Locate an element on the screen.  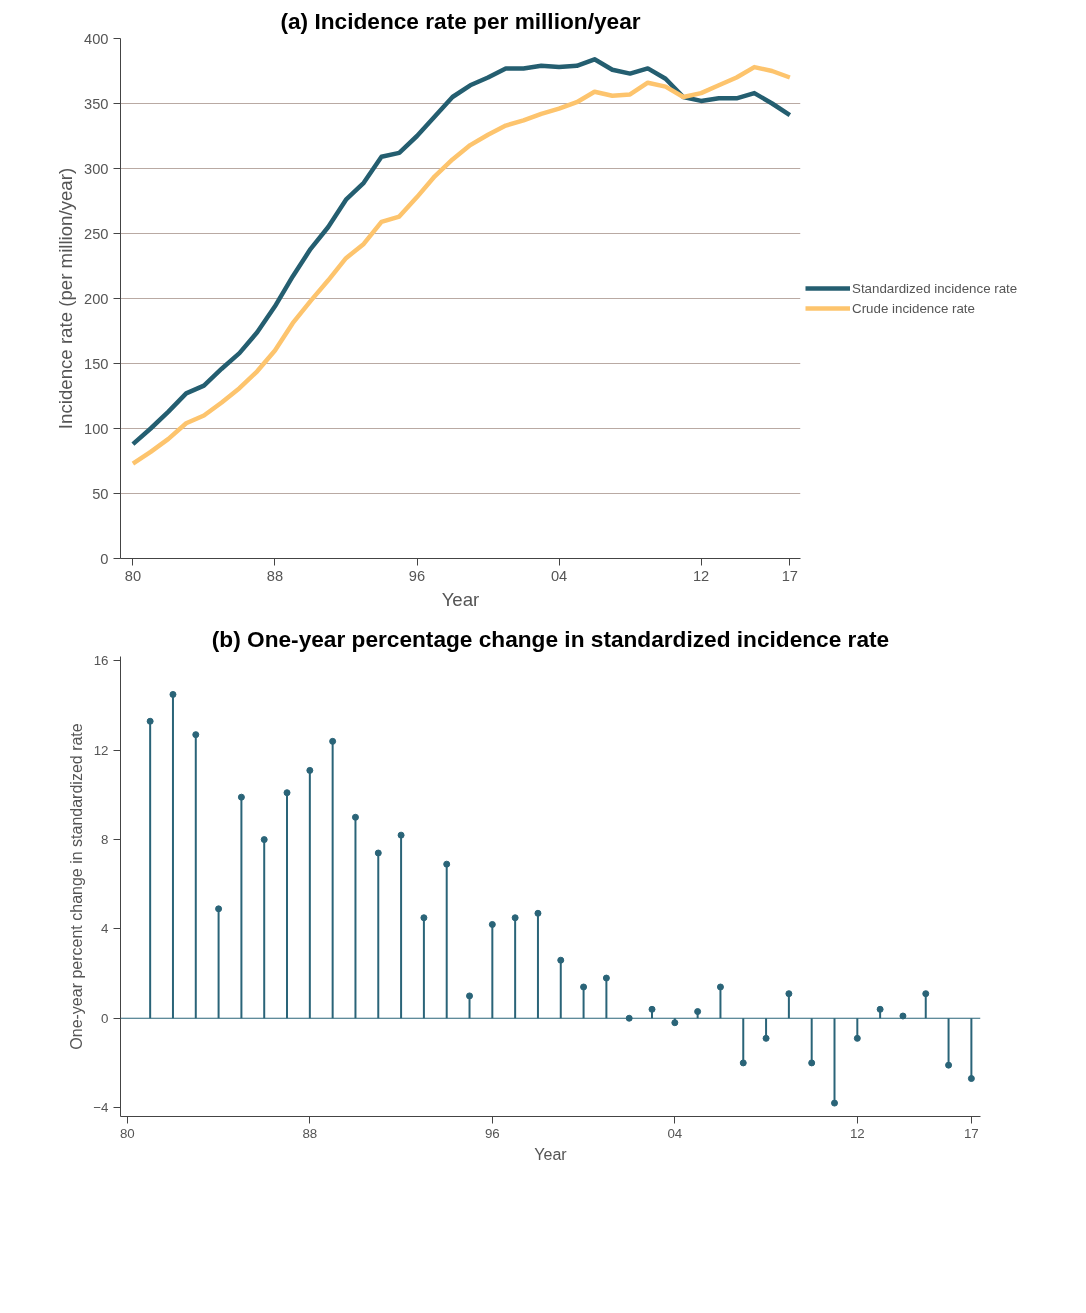
y-axis-title: Incidence rate (per million/year) is located at coordinates (66, 298).